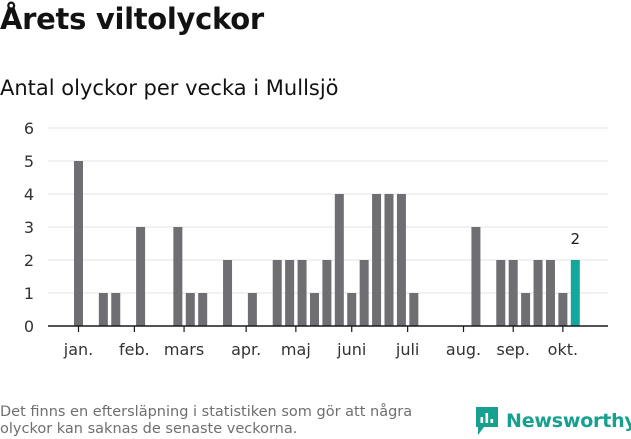 This screenshot has width=631, height=439. What do you see at coordinates (29, 194) in the screenshot?
I see `y-tick-label: 4` at bounding box center [29, 194].